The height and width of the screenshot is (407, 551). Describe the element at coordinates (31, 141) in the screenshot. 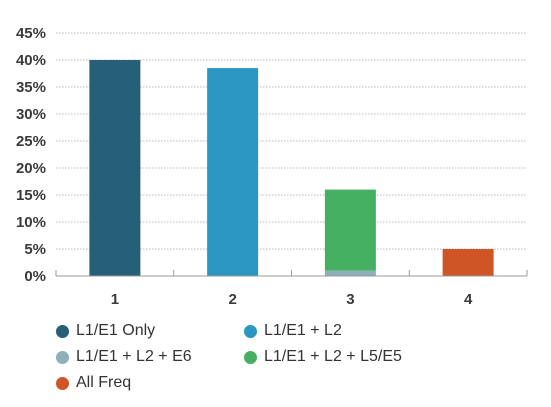

I see `y-tick-label: 25%` at that location.